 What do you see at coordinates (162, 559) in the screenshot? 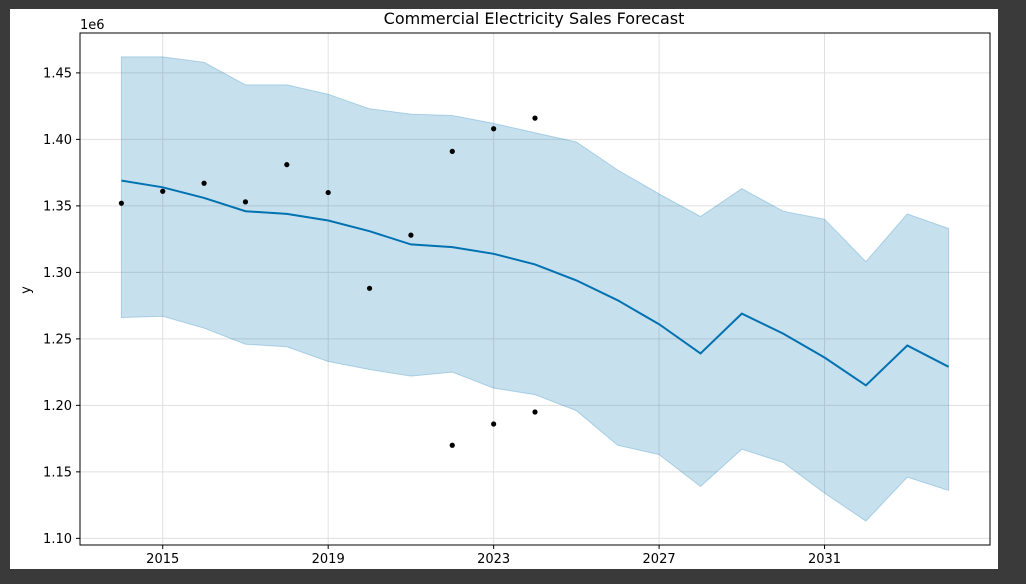
I see `x-tick-label: 2015` at bounding box center [162, 559].